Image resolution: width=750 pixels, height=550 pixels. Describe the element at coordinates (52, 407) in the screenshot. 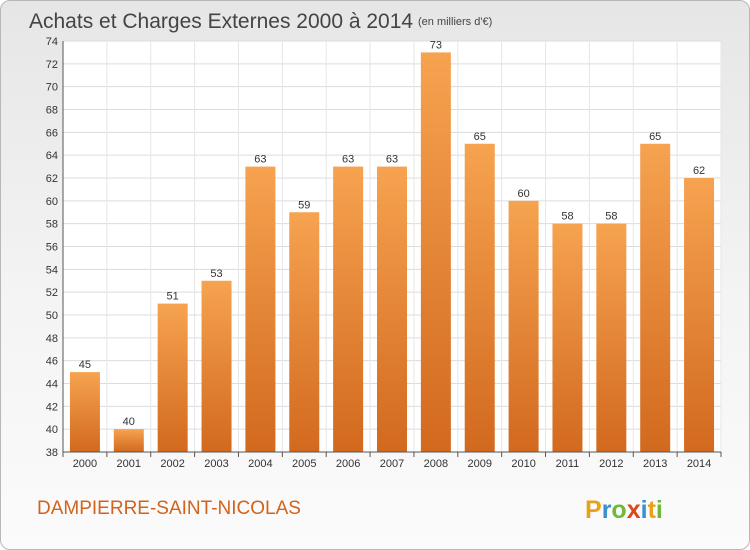

I see `y-tick-label: 42` at that location.